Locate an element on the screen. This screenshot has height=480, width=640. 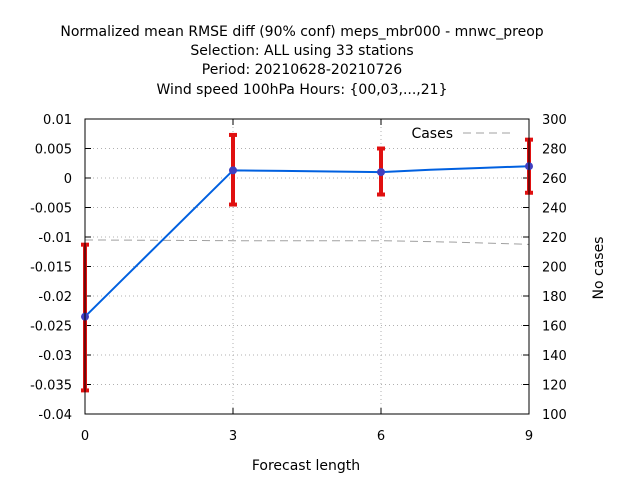
y2-axis-title: No cases is located at coordinates (599, 268).